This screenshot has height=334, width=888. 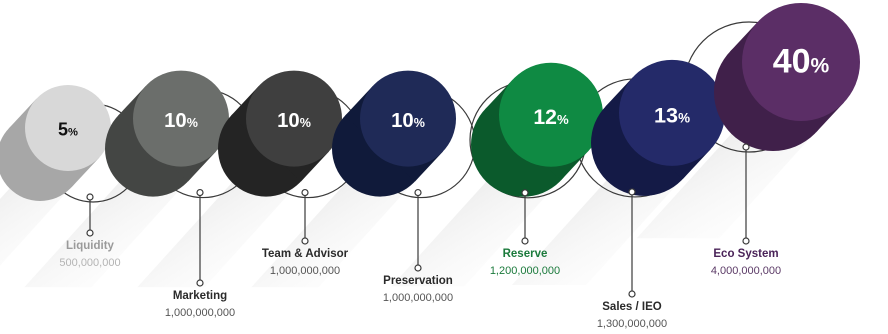 I want to click on bar-shadow-marketing, so click(x=105, y=235).